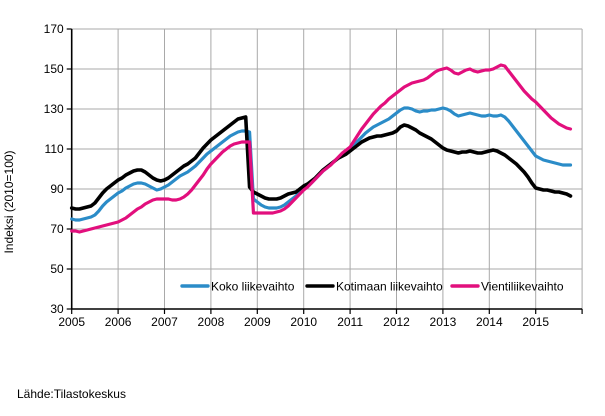 This screenshot has height=416, width=605. What do you see at coordinates (9, 201) in the screenshot?
I see `y-axis-title: Indeksi (2010=100)` at bounding box center [9, 201].